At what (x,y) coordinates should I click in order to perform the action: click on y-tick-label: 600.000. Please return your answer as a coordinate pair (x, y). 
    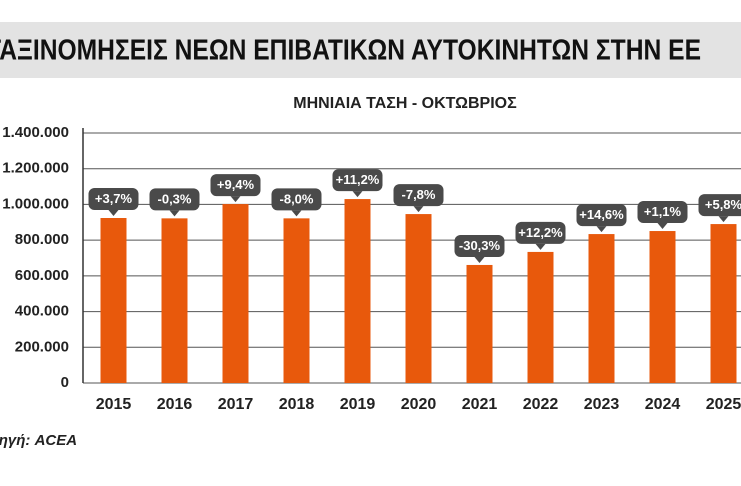
    Looking at the image, I should click on (42, 275).